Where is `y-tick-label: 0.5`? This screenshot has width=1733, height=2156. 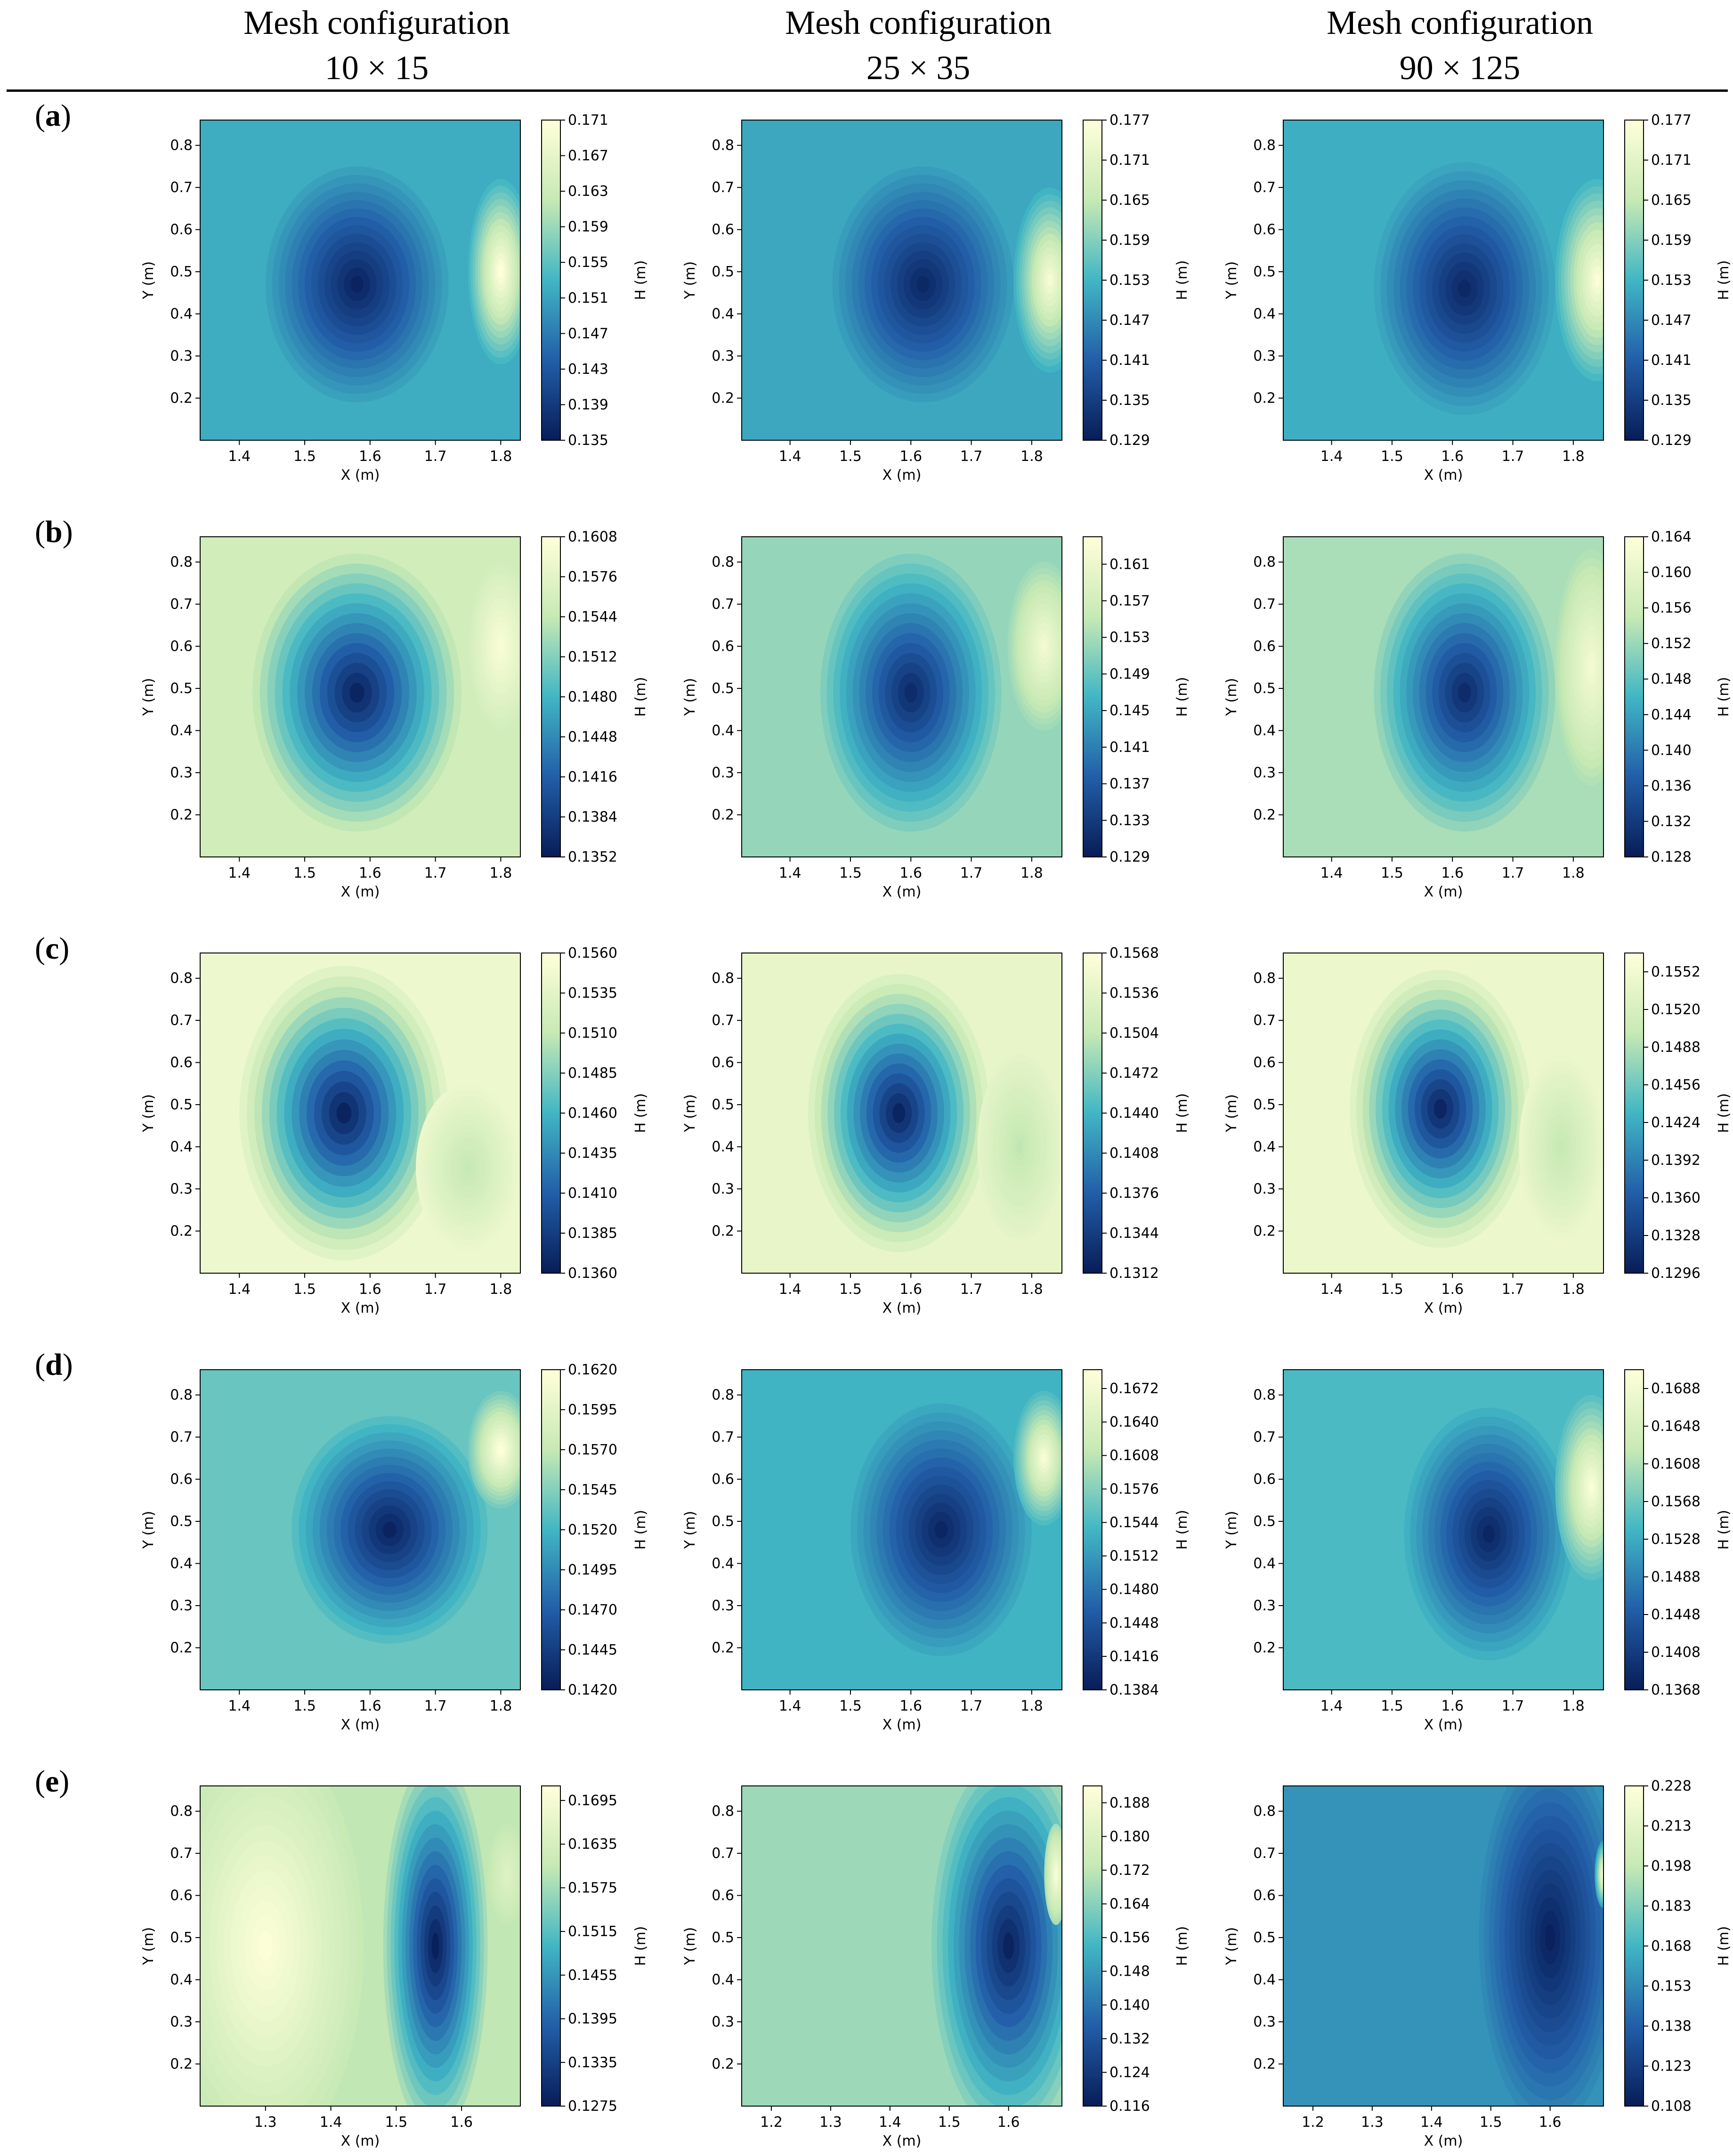
y-tick-label: 0.5 is located at coordinates (723, 272).